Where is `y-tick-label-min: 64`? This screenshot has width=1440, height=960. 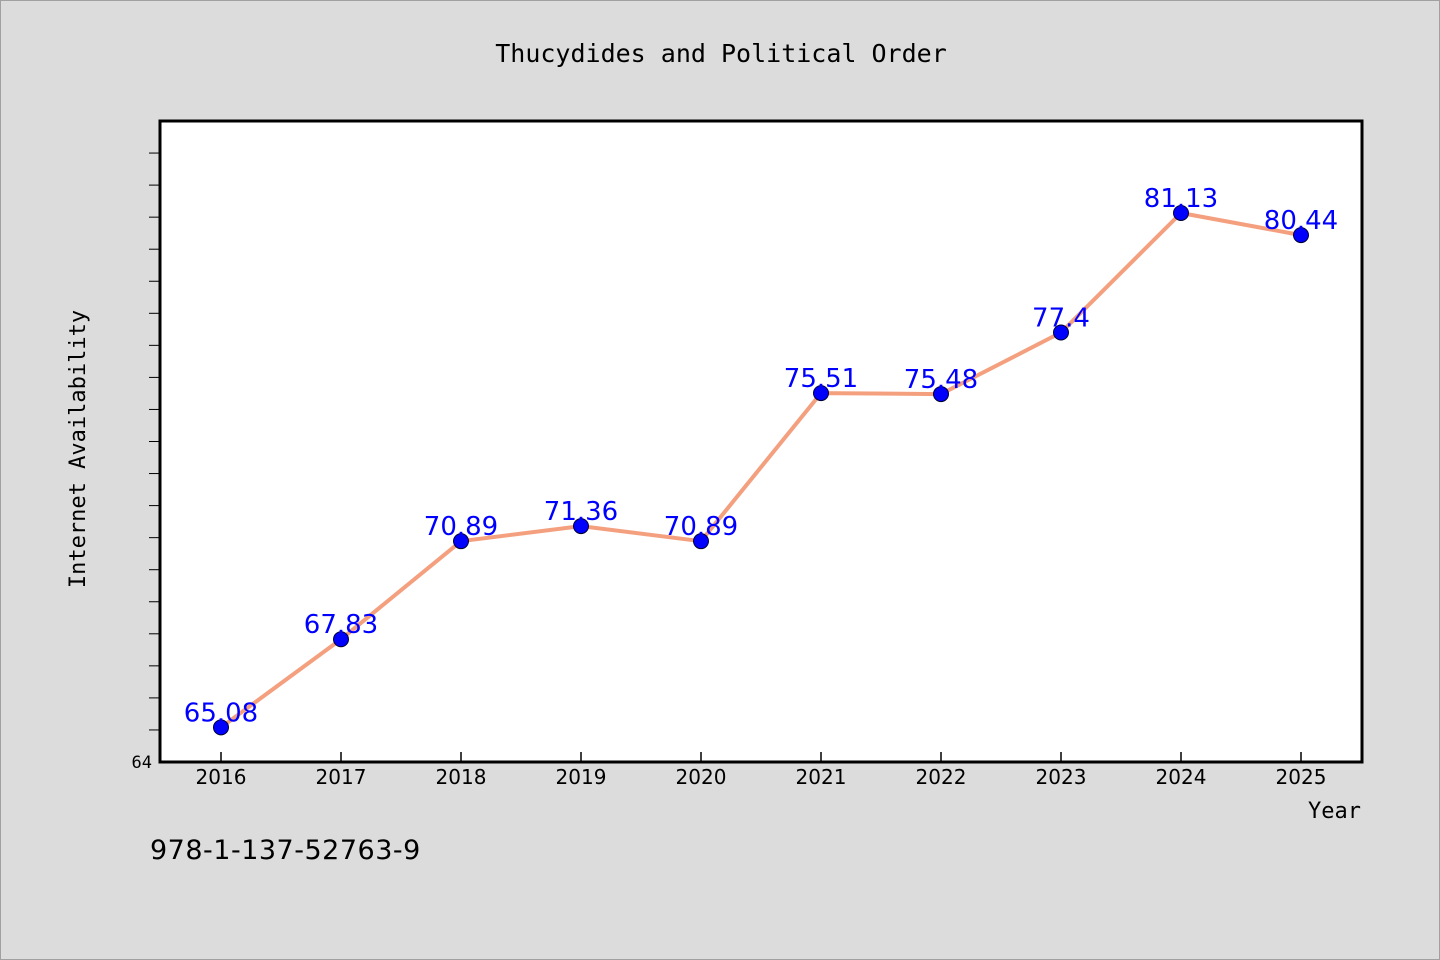 y-tick-label-min: 64 is located at coordinates (142, 763).